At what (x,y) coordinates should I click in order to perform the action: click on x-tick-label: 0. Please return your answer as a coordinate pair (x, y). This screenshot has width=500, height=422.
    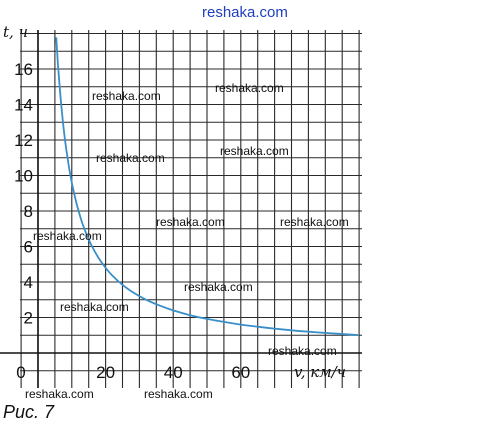
    Looking at the image, I should click on (20, 372).